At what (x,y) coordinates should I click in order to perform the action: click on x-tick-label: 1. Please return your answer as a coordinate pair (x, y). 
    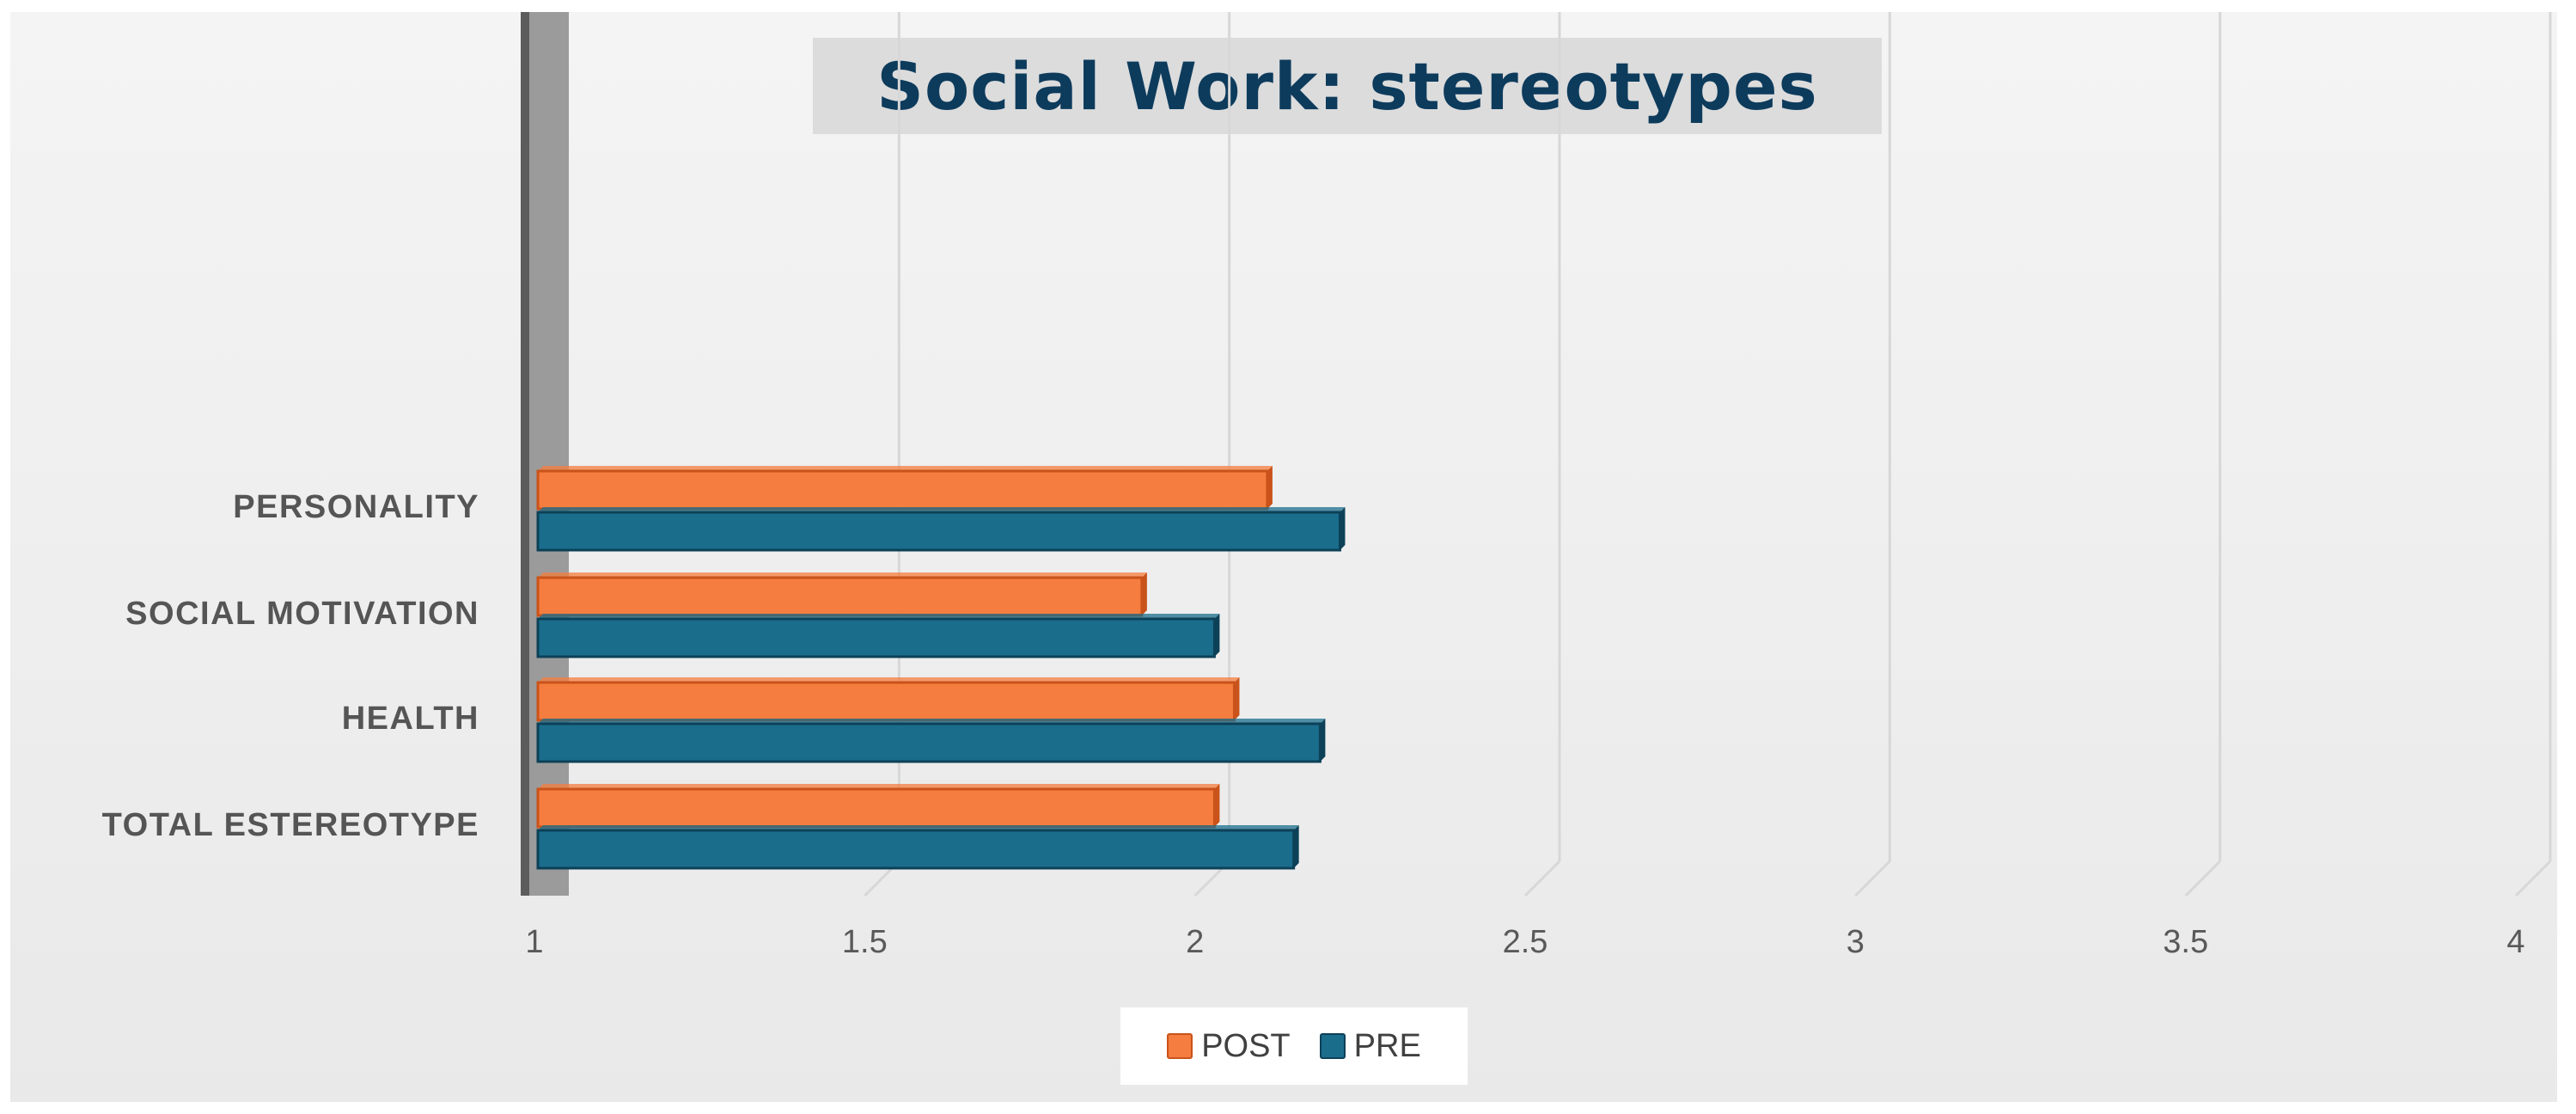
    Looking at the image, I should click on (534, 942).